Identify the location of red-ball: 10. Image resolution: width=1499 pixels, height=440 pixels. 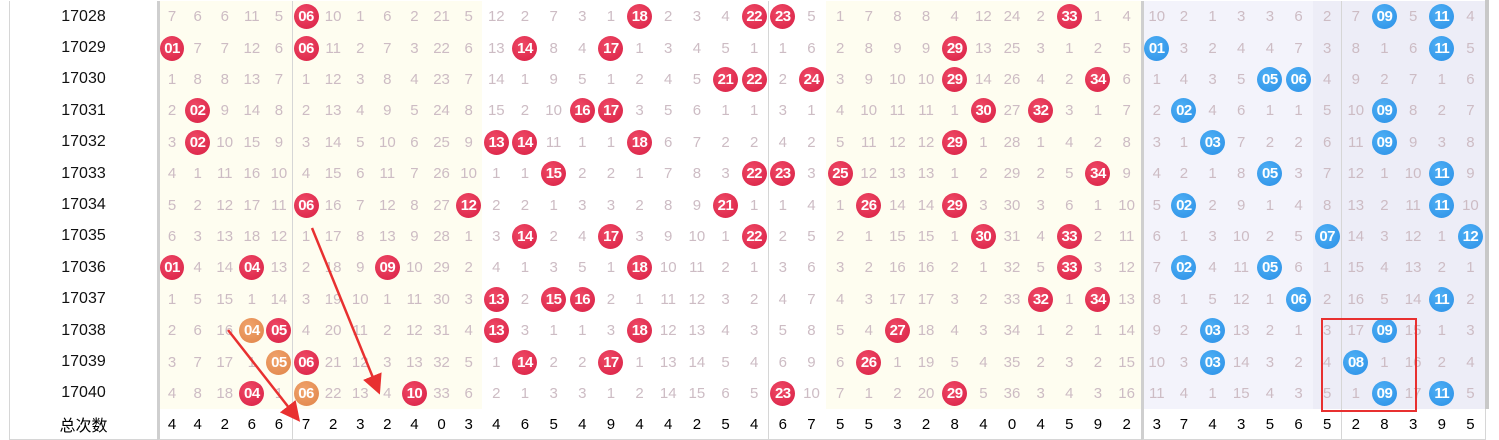
(414, 393).